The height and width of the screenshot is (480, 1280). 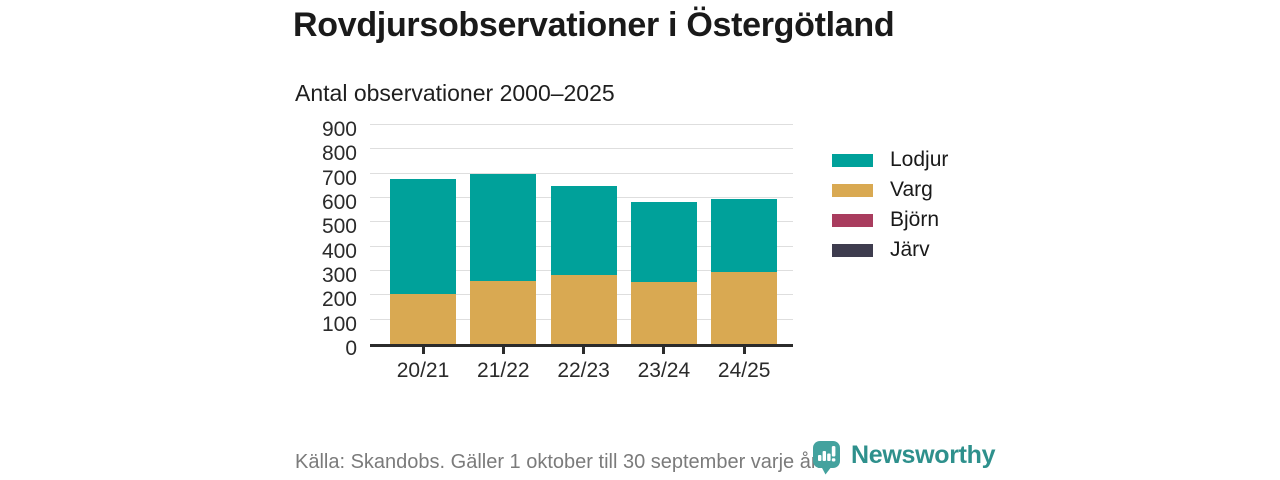 What do you see at coordinates (339, 202) in the screenshot?
I see `y-axis-tick-label-600: 600` at bounding box center [339, 202].